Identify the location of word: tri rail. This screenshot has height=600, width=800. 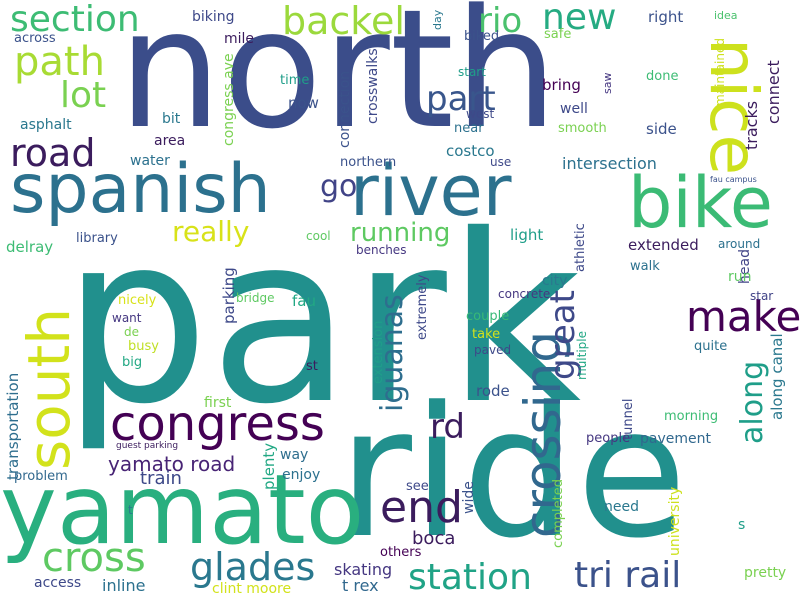
(628, 575).